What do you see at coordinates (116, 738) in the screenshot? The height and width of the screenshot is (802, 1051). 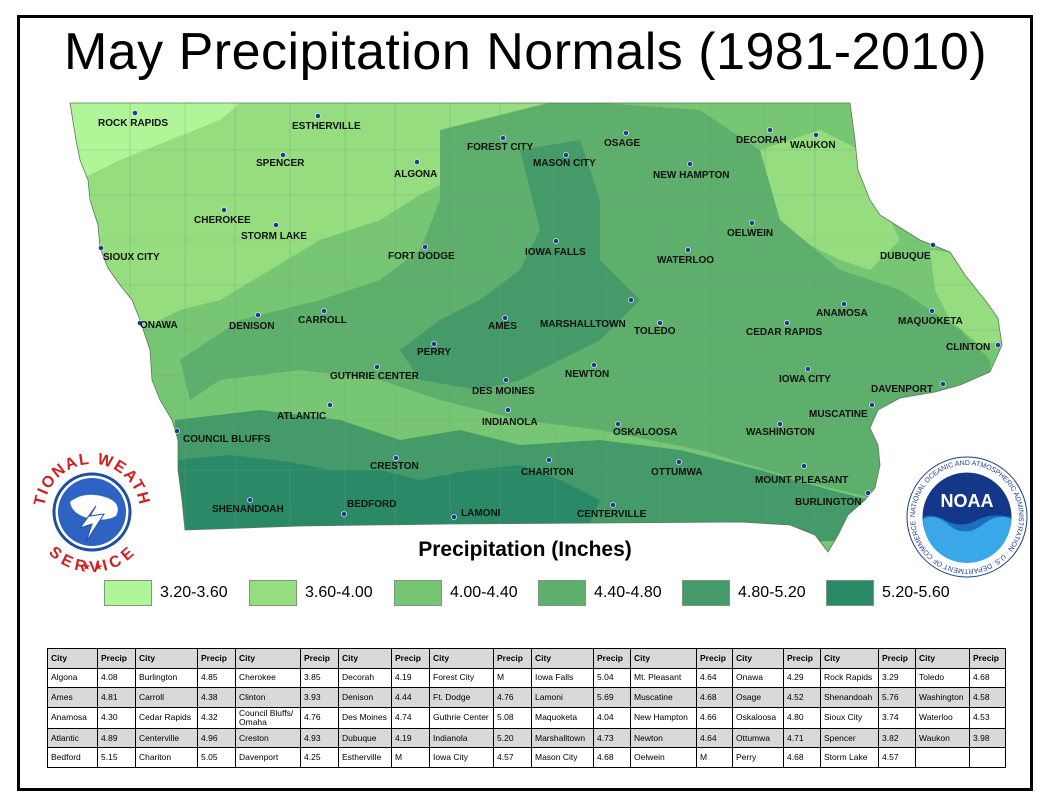 I see `table-cell: 4.89` at bounding box center [116, 738].